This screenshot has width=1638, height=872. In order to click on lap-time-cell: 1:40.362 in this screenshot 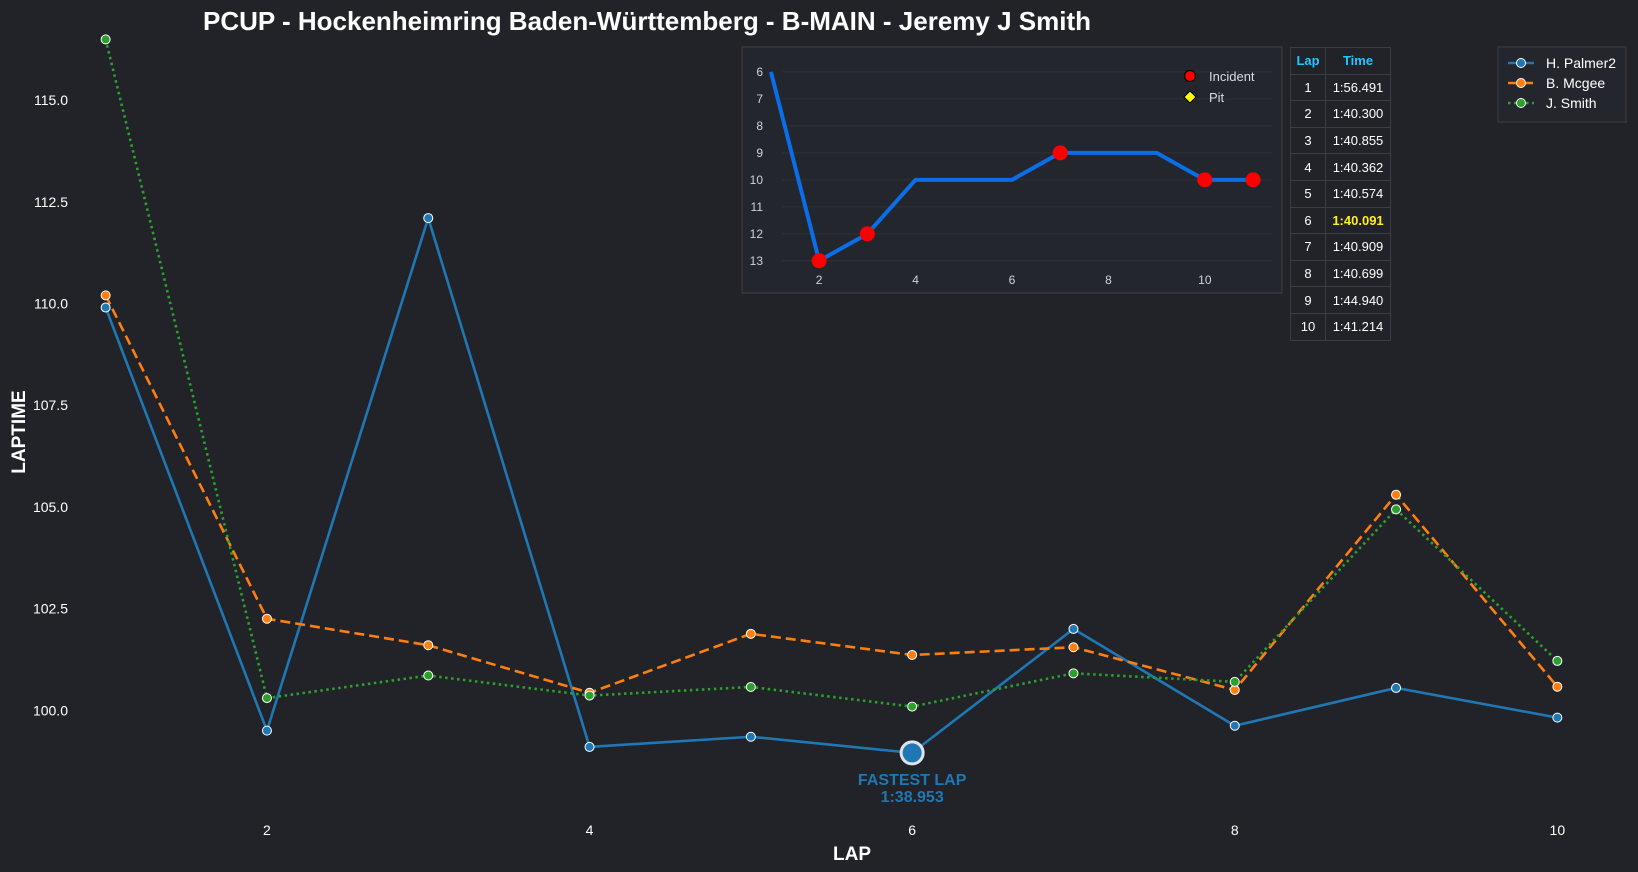, I will do `click(1358, 167)`.